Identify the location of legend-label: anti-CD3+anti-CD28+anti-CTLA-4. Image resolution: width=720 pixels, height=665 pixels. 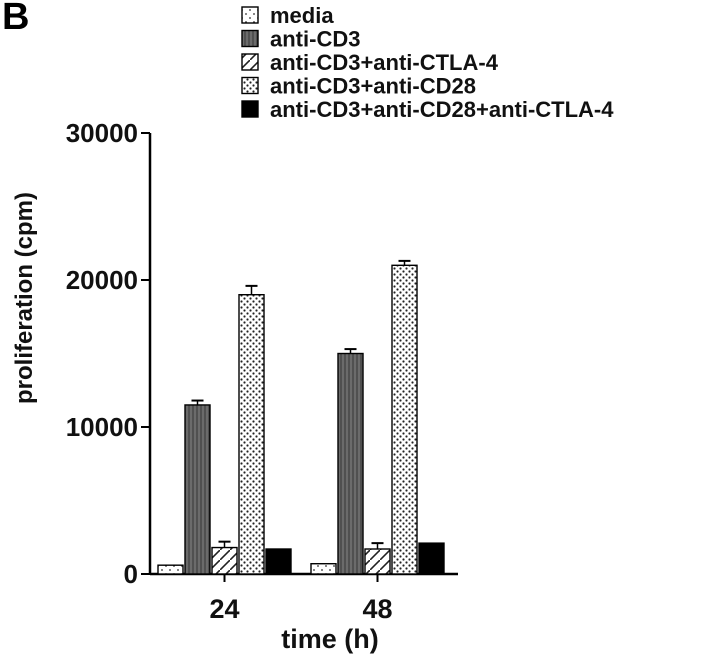
(442, 109).